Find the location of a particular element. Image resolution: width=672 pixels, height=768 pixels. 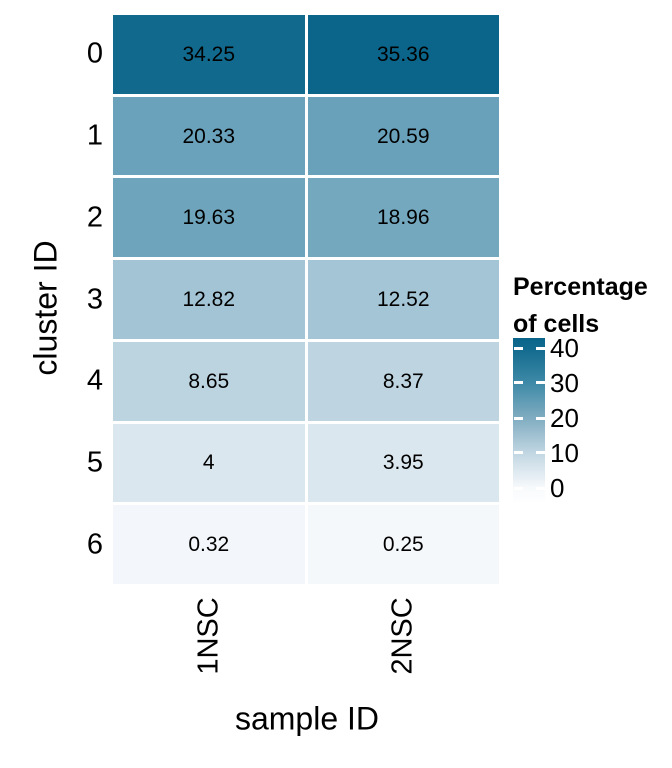

cell-value: 12.52 is located at coordinates (403, 299).